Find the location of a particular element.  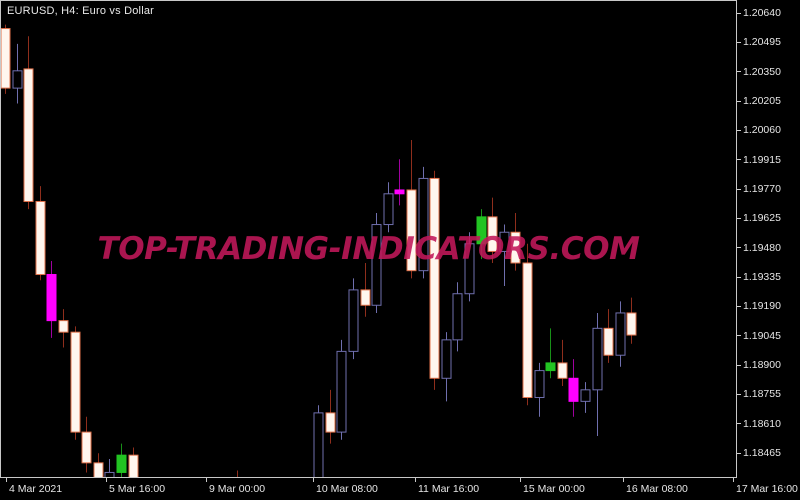

price-tick-label: 1.20060 is located at coordinates (762, 130).